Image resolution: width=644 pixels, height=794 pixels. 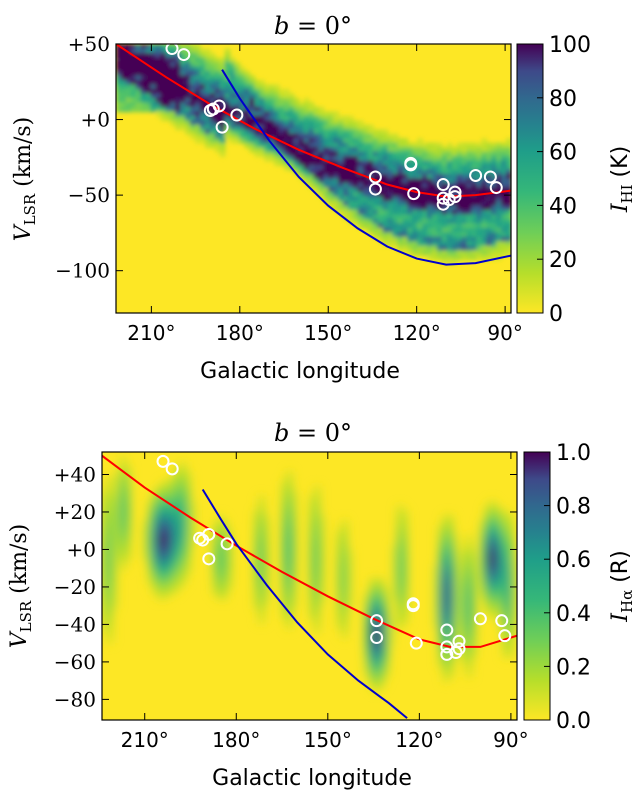 I want to click on halpha-title-var: b, so click(x=281, y=433).